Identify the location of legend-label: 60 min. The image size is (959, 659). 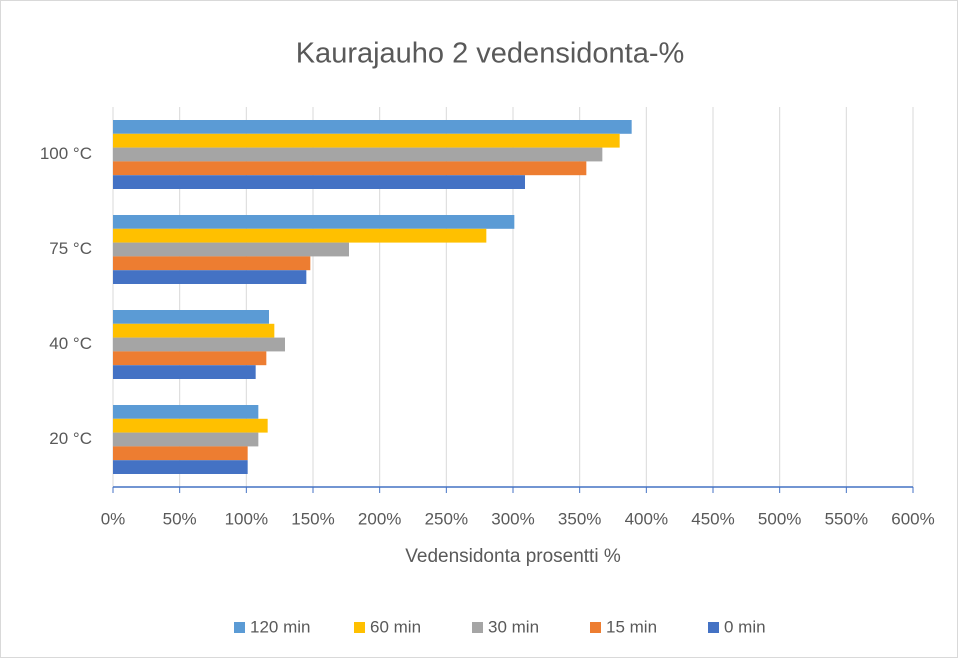
(395, 626).